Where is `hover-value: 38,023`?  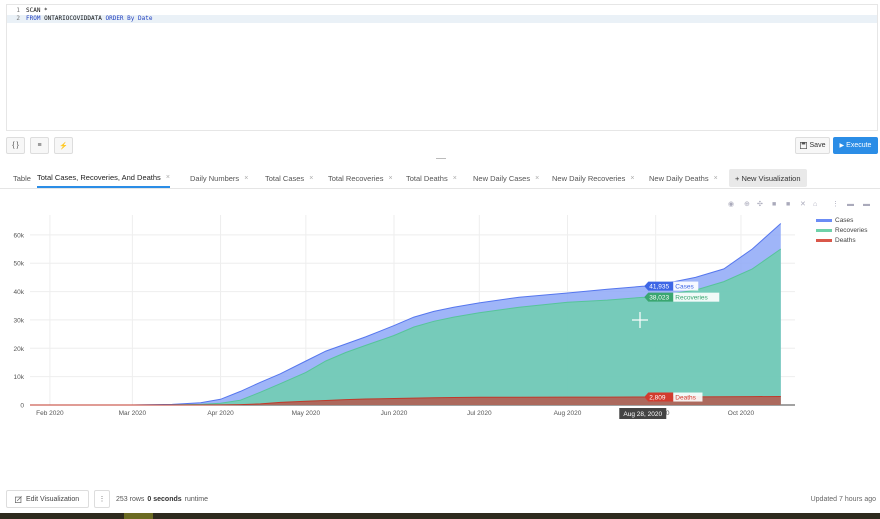 hover-value: 38,023 is located at coordinates (659, 298).